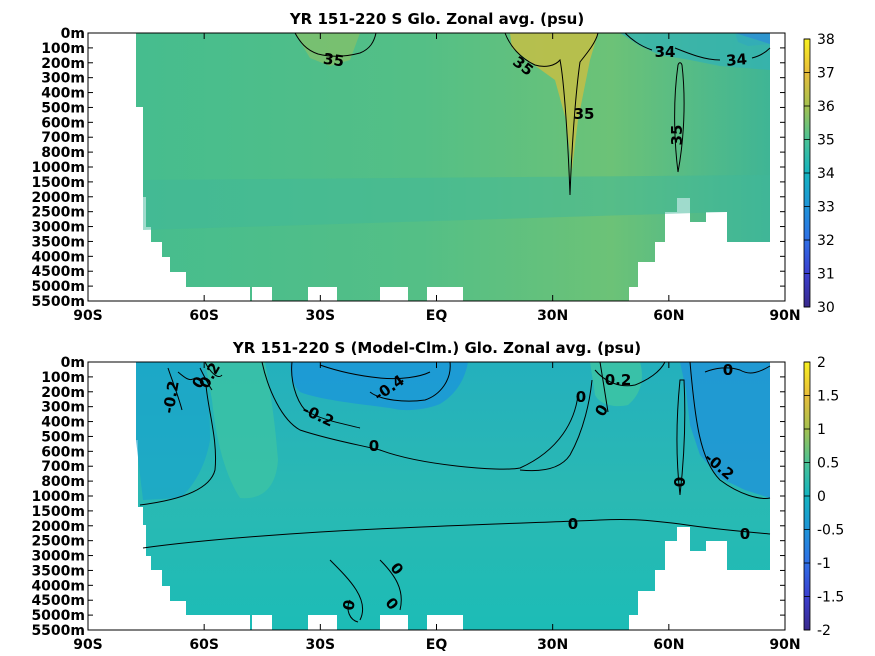  What do you see at coordinates (88, 645) in the screenshot?
I see `x-tick-label: 90S` at bounding box center [88, 645].